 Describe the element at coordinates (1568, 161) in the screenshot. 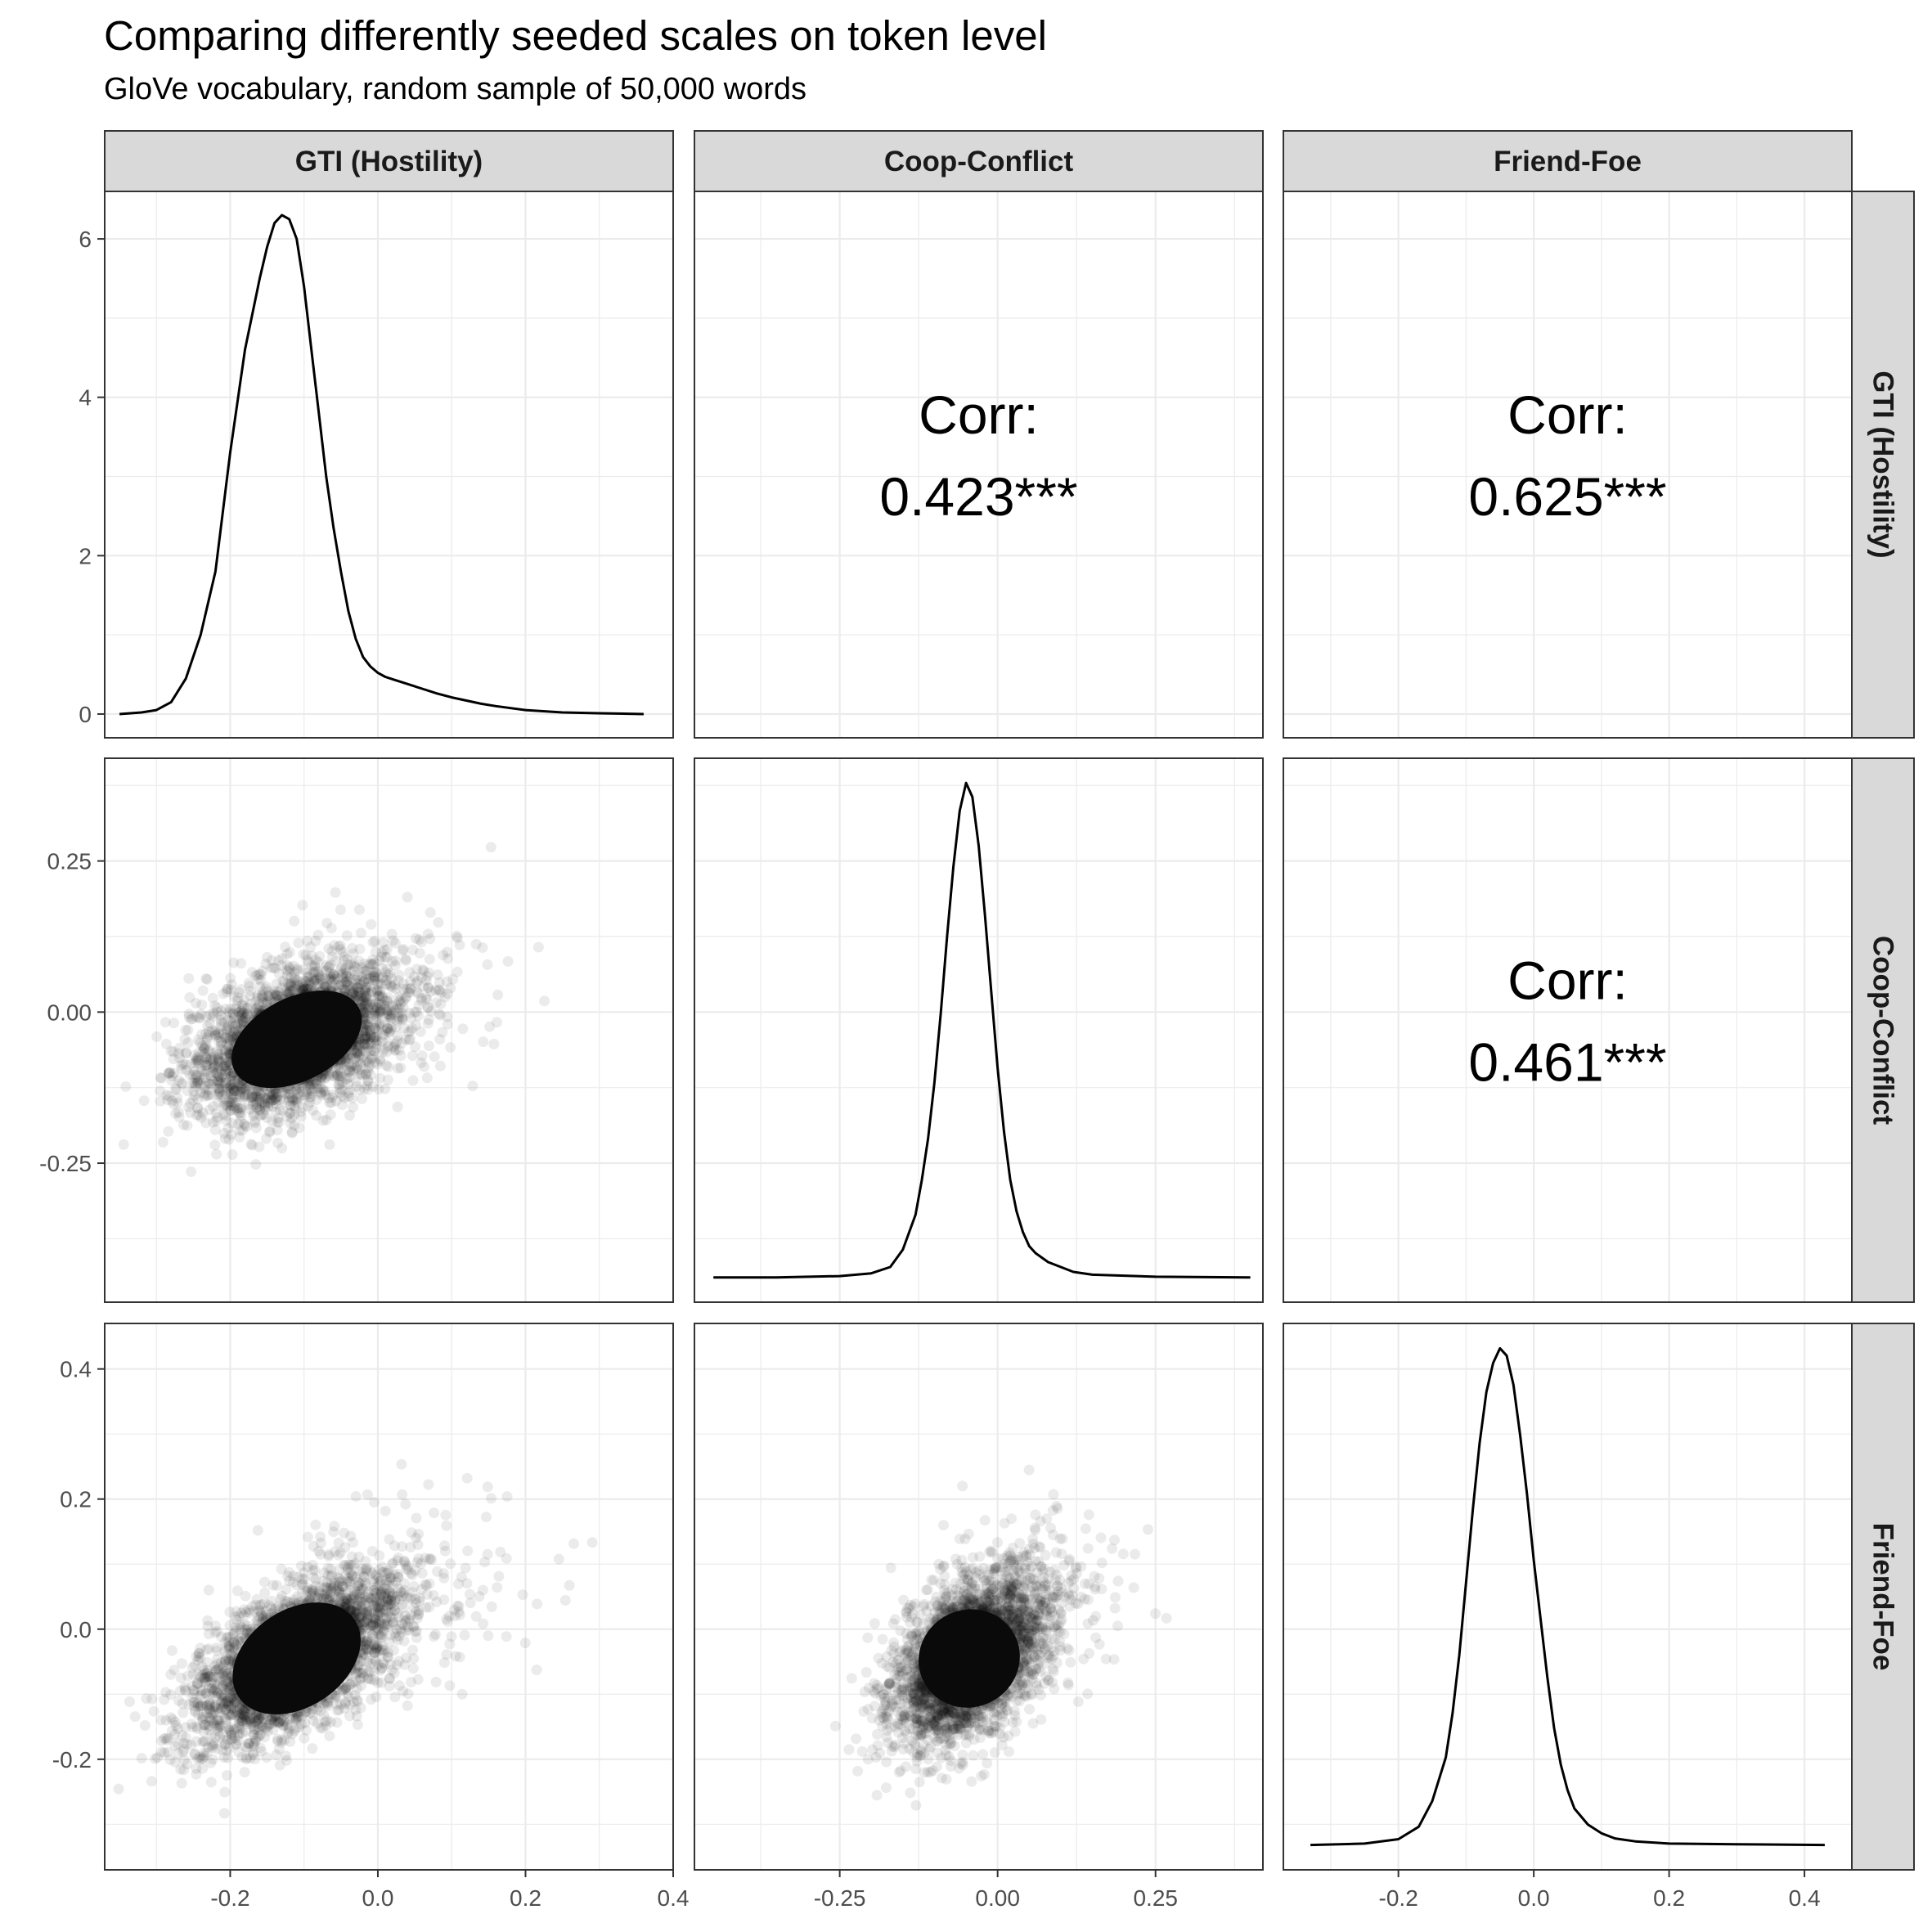

I see `column-strip-background` at that location.